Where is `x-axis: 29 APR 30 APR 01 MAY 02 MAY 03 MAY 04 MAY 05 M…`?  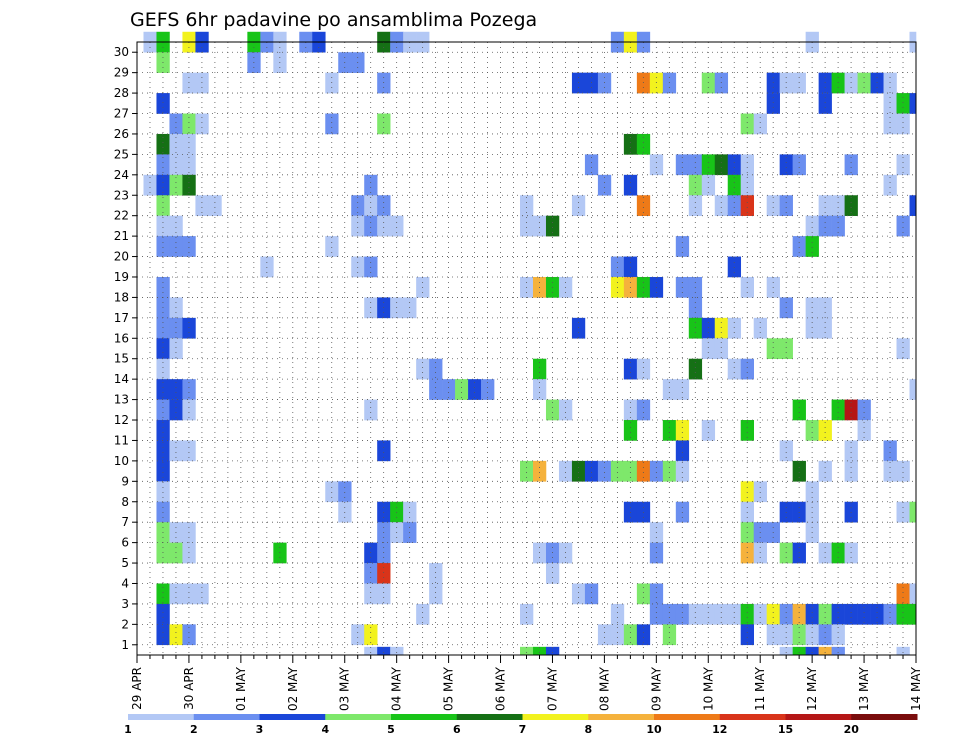
x-axis: 29 APR 30 APR 01 MAY 02 MAY 03 MAY 04 MAY 05 M… is located at coordinates (526, 683).